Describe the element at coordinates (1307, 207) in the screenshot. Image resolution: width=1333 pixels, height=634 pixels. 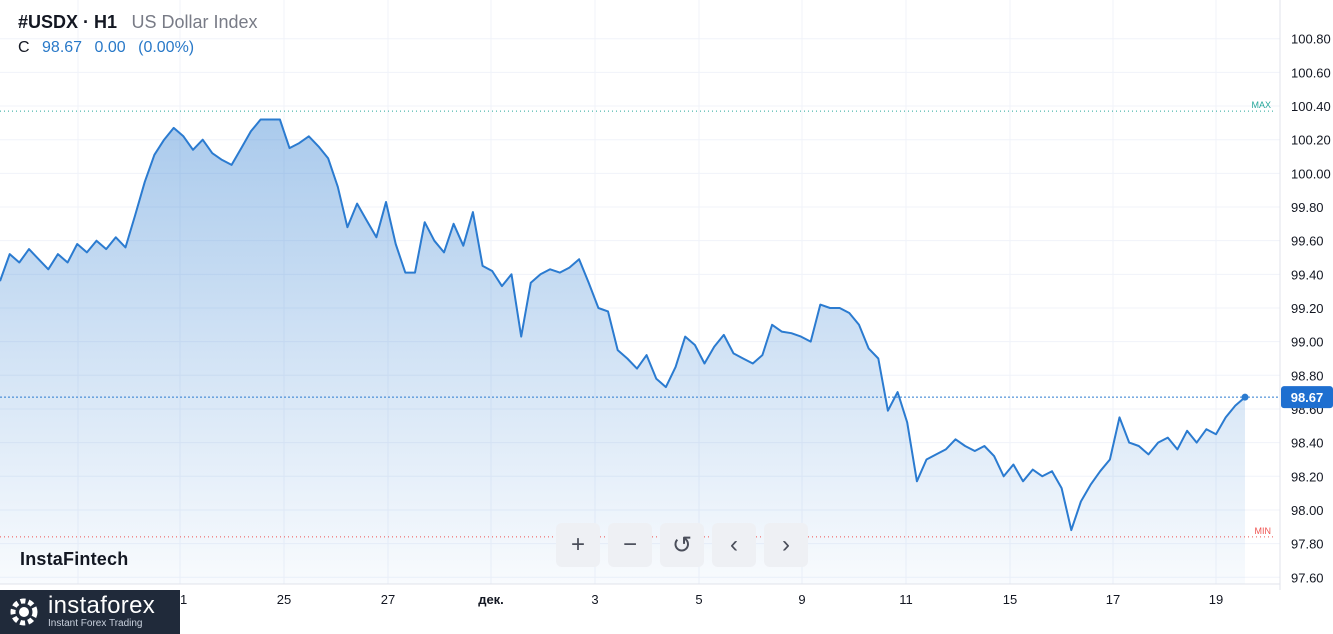
I see `y-tick-label: 99.80` at that location.